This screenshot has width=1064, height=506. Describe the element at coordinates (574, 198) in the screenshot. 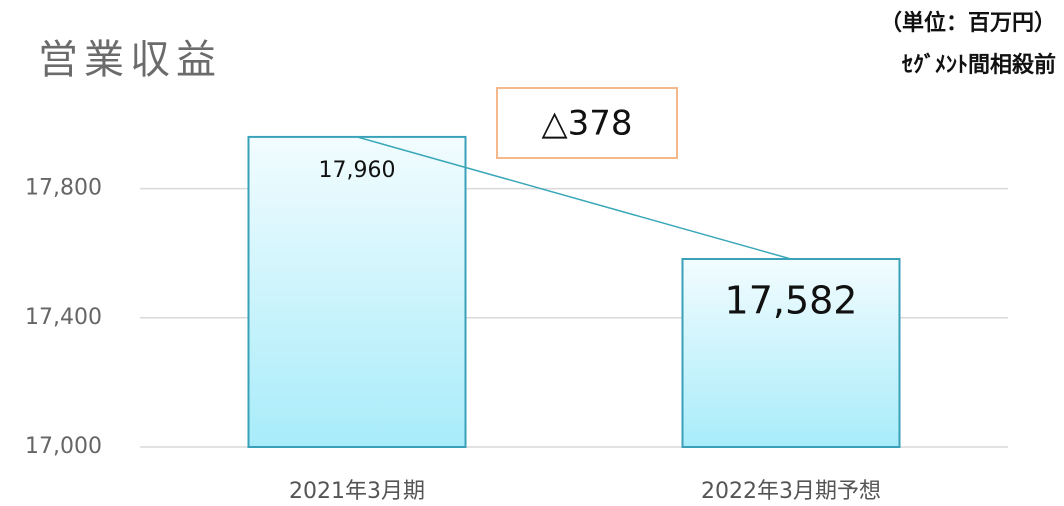

I see `connector` at that location.